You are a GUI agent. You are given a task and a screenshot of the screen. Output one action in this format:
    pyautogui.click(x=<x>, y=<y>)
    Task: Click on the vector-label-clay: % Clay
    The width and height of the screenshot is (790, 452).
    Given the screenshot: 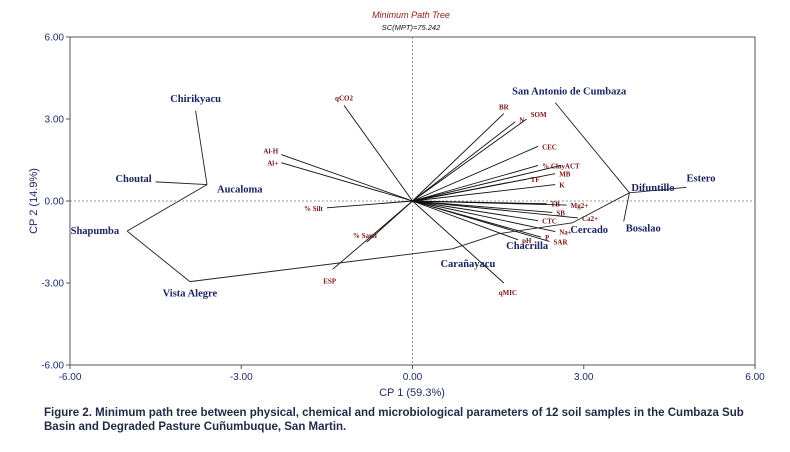 What is the action you would take?
    pyautogui.click(x=553, y=166)
    